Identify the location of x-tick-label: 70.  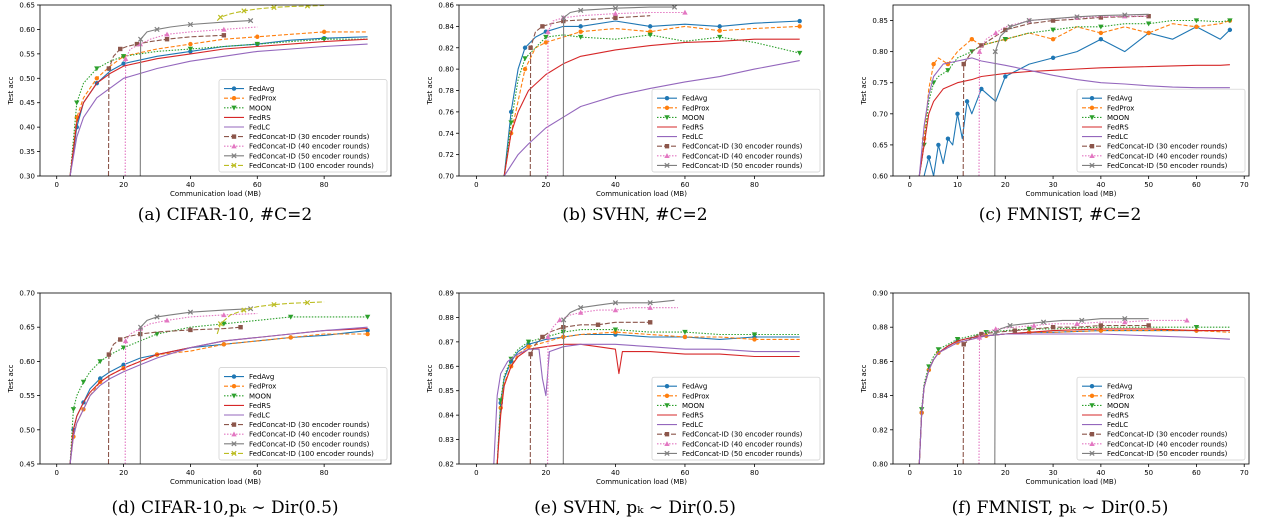
(1244, 185).